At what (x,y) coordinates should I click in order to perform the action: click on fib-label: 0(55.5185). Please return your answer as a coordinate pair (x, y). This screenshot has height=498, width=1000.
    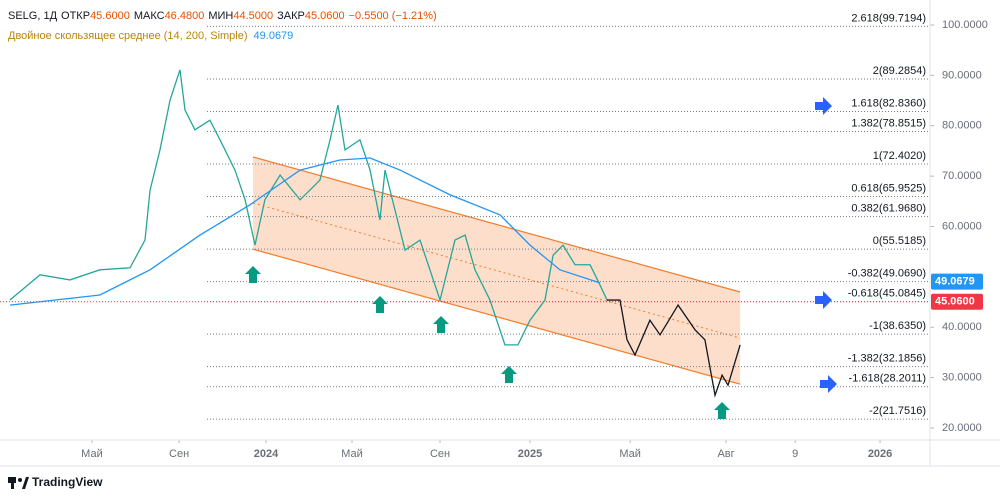
    Looking at the image, I should click on (899, 241).